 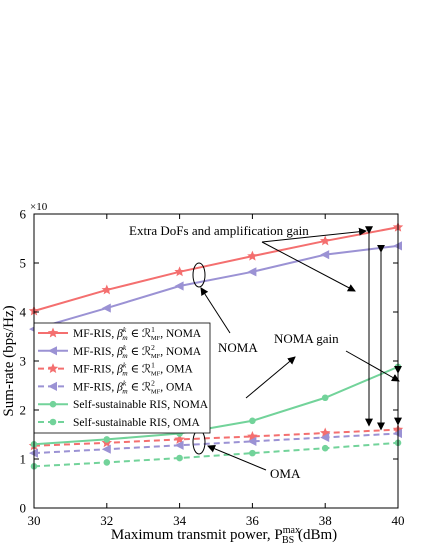 I want to click on annotation-text-1: Extra DoFs and amplification gain, so click(x=219, y=230).